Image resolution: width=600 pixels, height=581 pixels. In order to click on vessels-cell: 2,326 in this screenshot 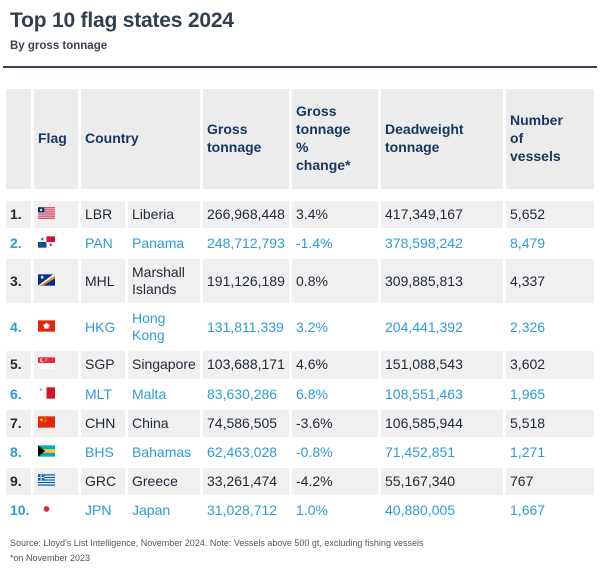, I will do `click(550, 327)`.